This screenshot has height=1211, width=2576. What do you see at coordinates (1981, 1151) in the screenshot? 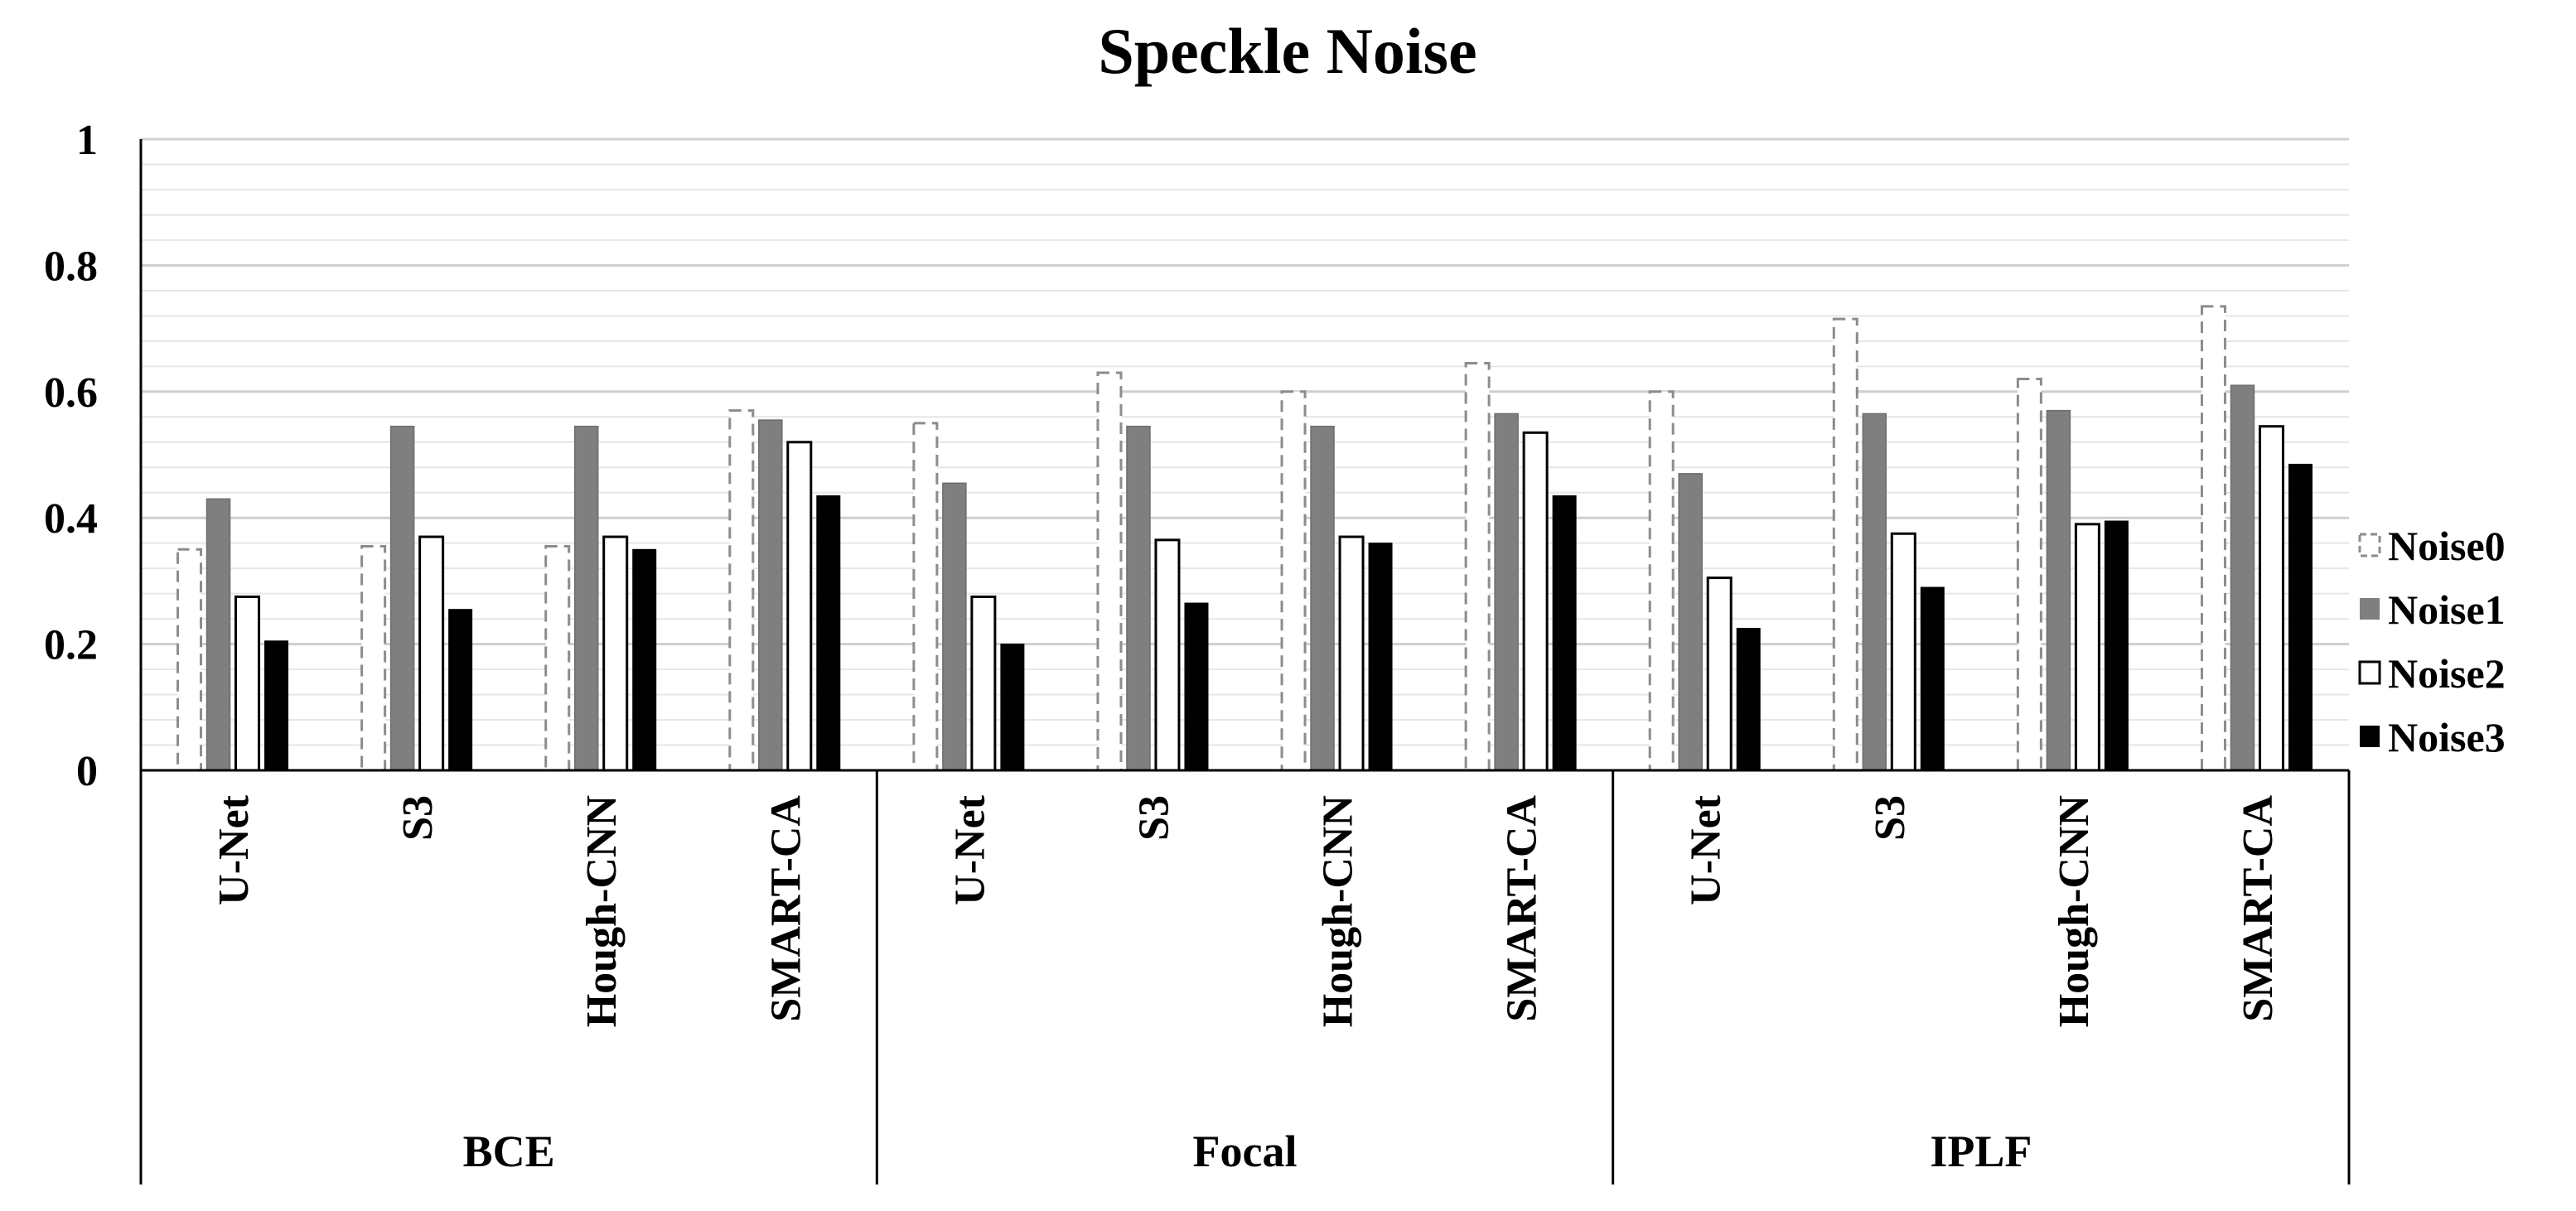
I see `x-group-label: IPLF` at bounding box center [1981, 1151].